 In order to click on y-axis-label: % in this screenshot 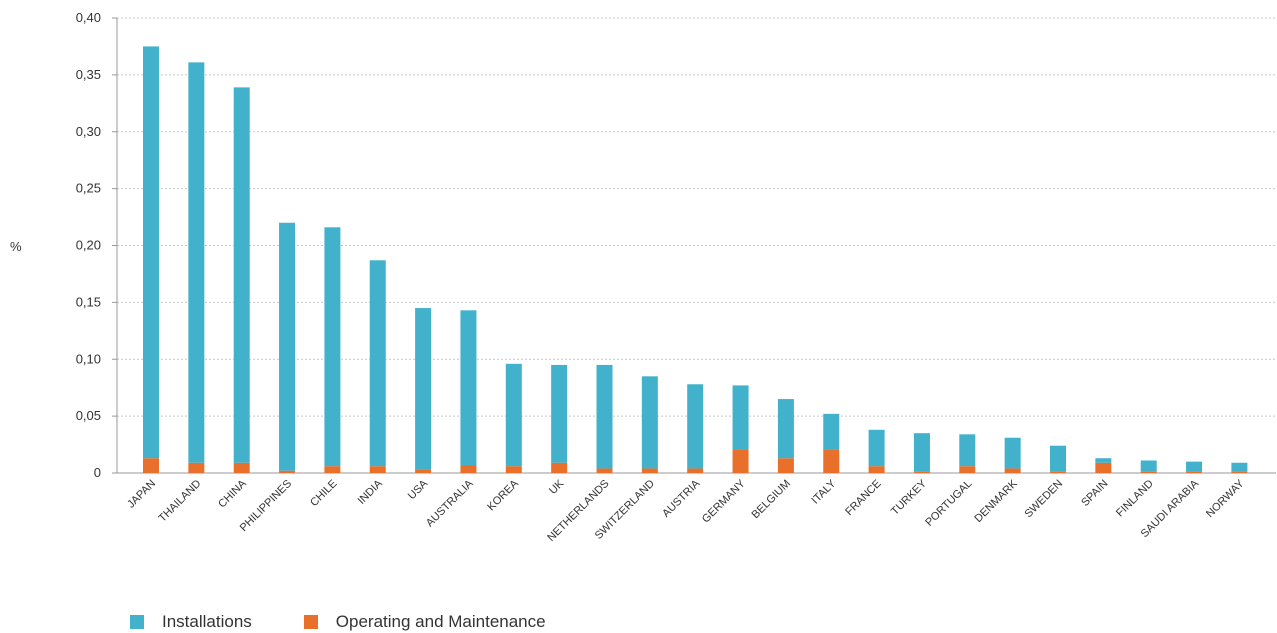, I will do `click(16, 246)`.